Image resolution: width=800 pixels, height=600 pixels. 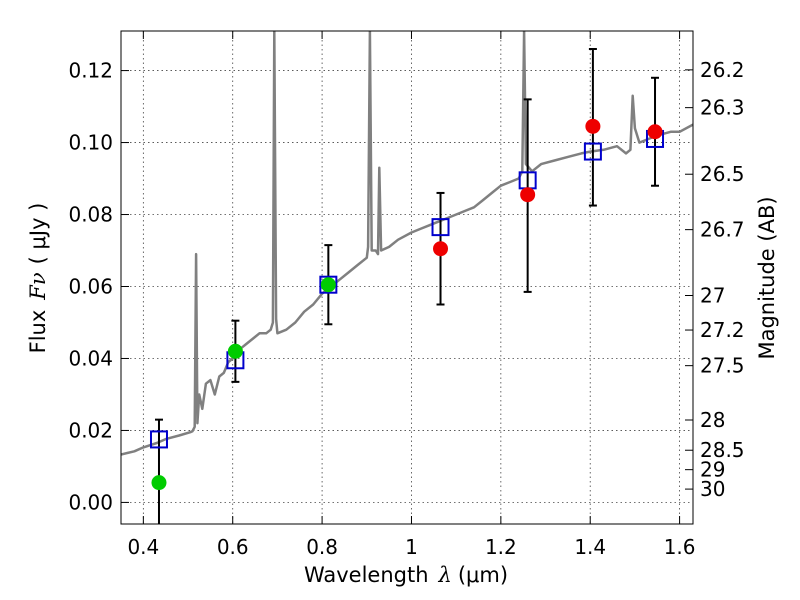 What do you see at coordinates (767, 277) in the screenshot?
I see `y2-axis-label: Magnitude (AB)` at bounding box center [767, 277].